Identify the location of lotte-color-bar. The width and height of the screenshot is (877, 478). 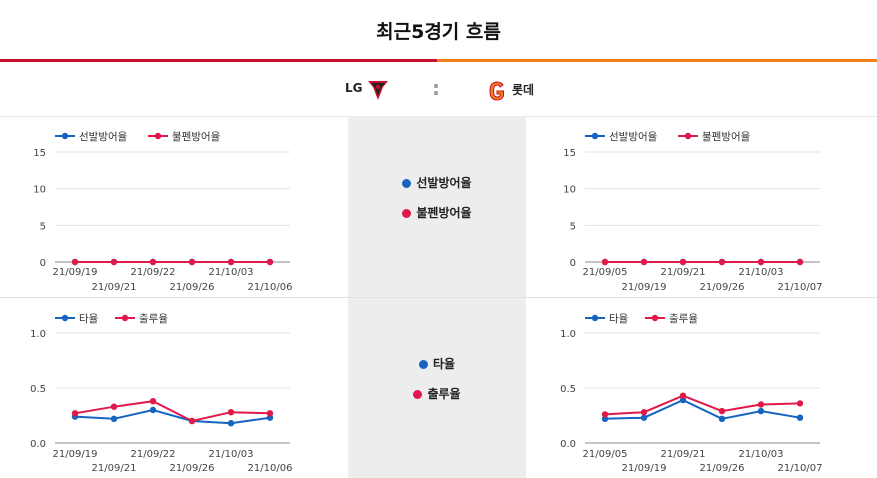
(657, 60).